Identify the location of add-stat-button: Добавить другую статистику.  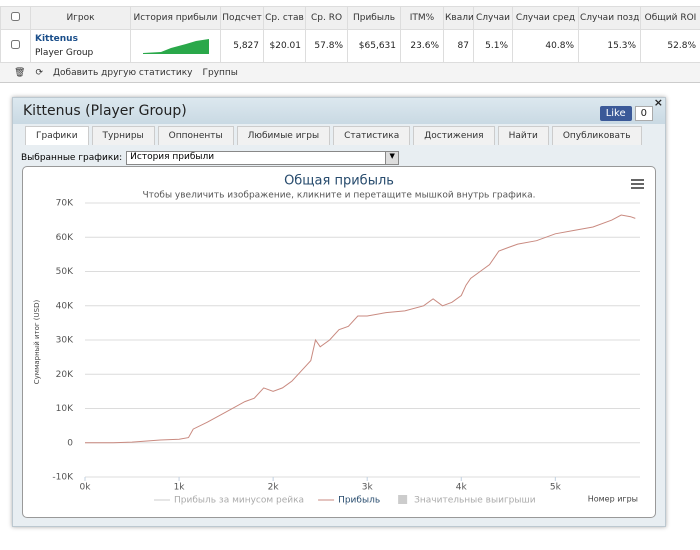
(122, 73).